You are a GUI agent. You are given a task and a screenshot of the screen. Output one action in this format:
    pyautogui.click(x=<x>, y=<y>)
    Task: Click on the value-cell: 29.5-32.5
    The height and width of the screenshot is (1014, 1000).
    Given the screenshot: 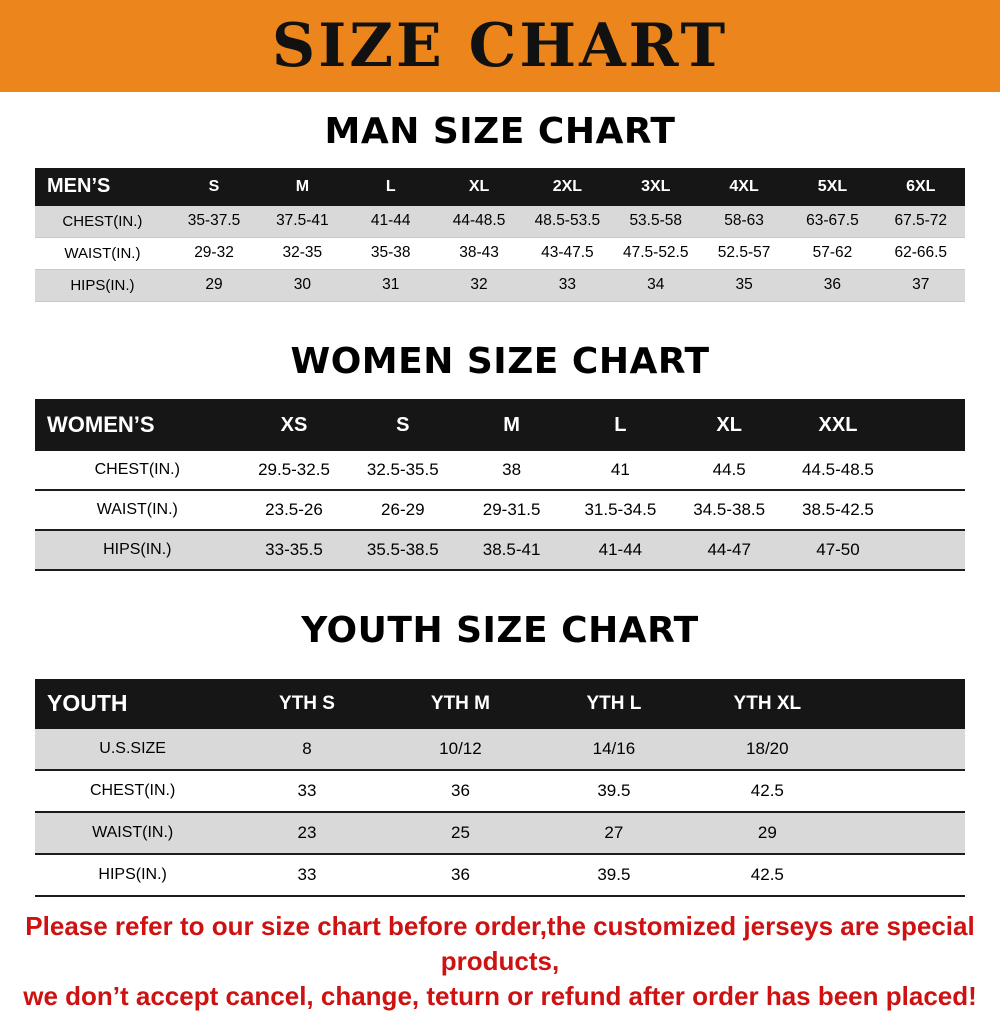 What is the action you would take?
    pyautogui.click(x=294, y=470)
    